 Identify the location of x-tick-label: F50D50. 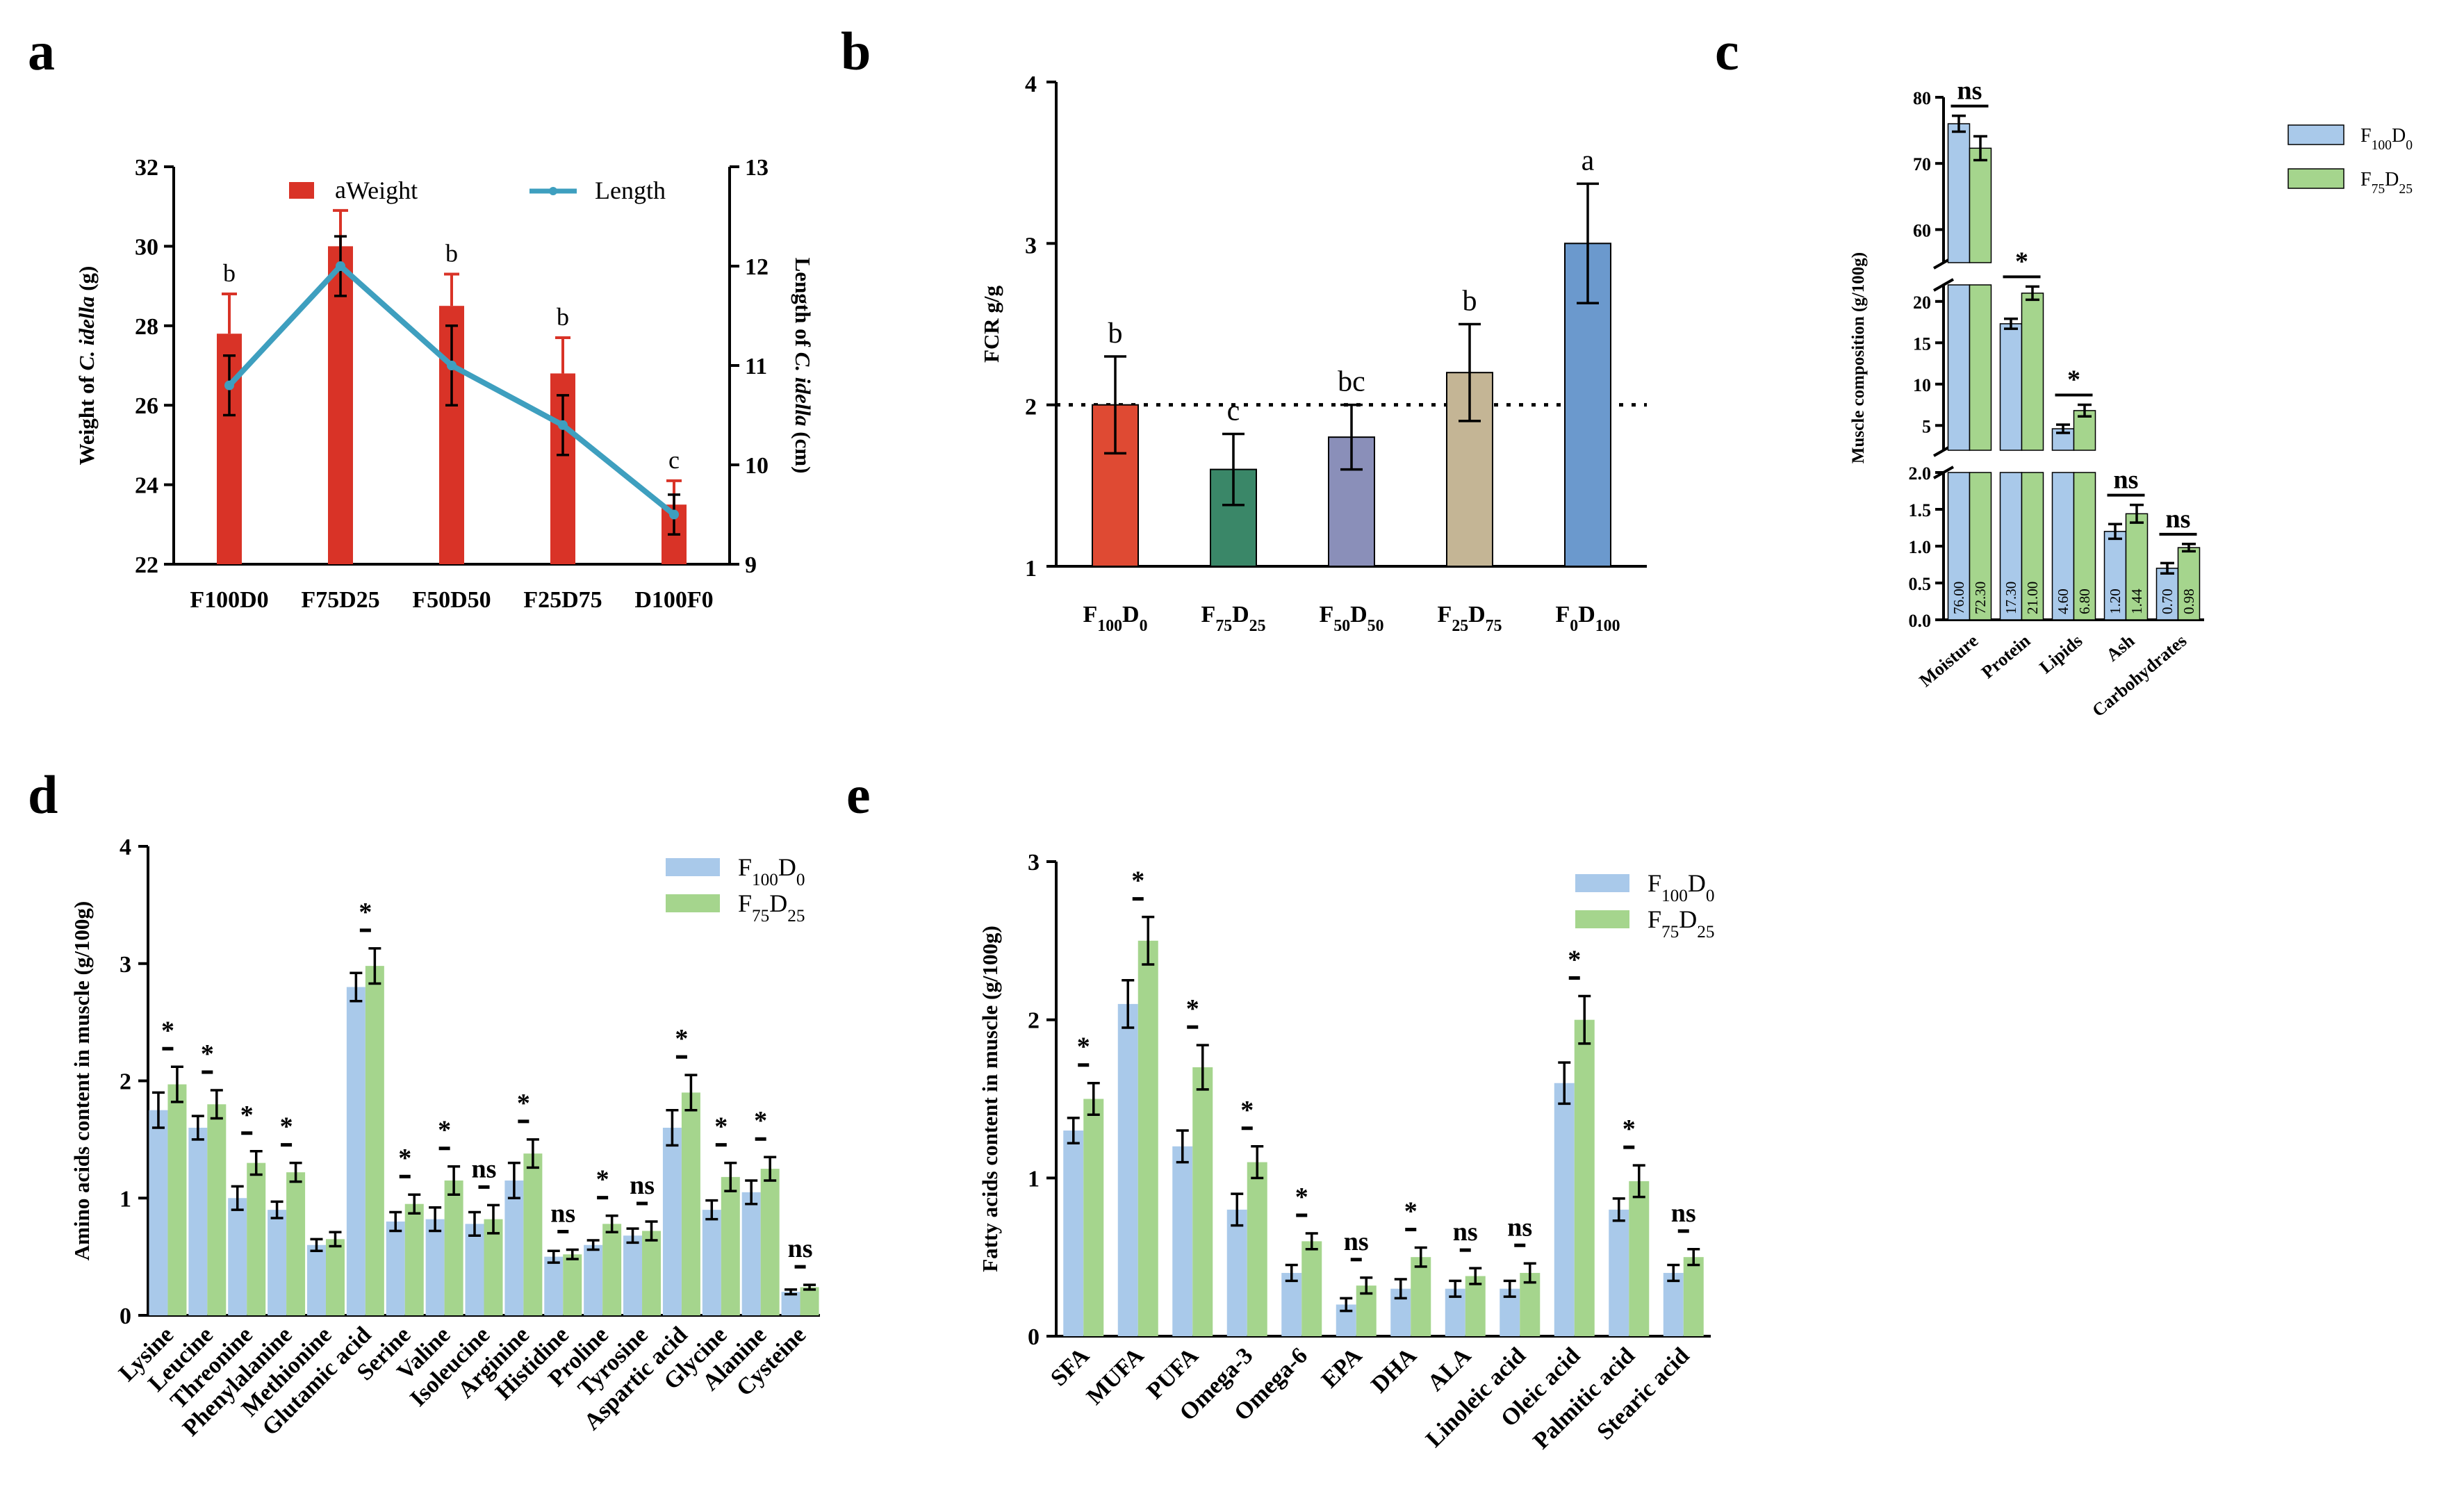
(451, 600).